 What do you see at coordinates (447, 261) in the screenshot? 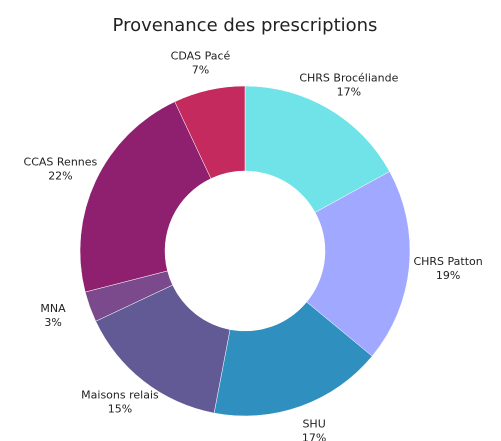
I see `segment-label: CHRS Patton` at bounding box center [447, 261].